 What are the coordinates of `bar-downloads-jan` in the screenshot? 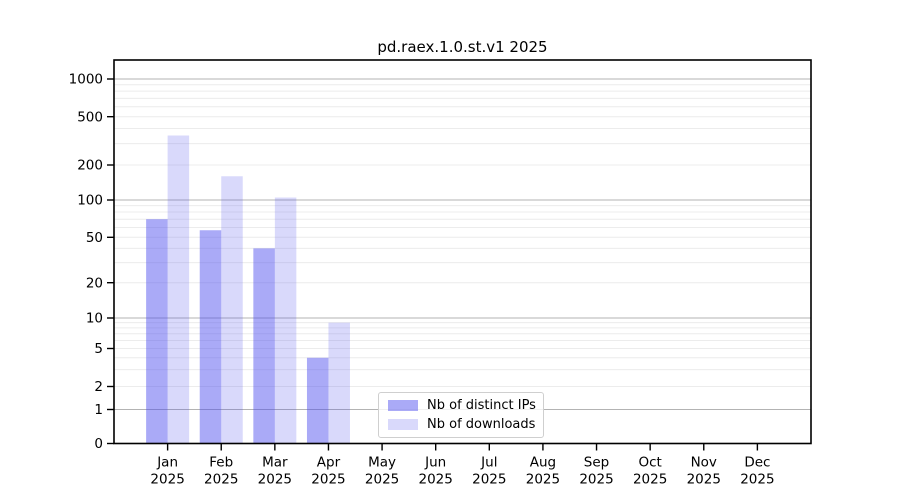 It's located at (178, 289).